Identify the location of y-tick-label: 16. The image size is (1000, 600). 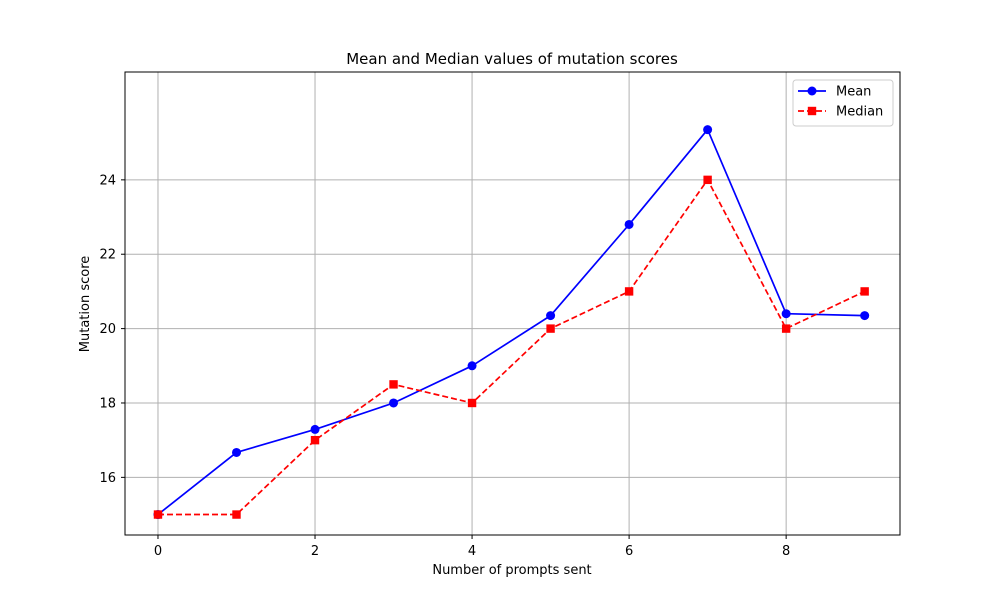
(107, 478).